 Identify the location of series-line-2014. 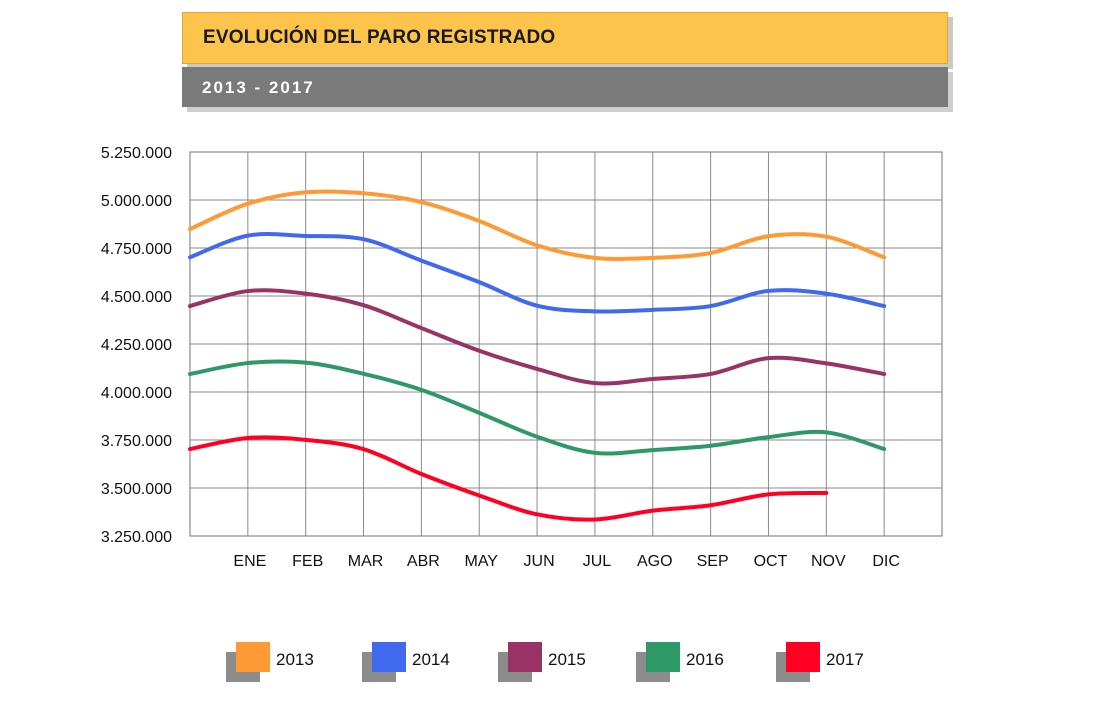
(537, 273).